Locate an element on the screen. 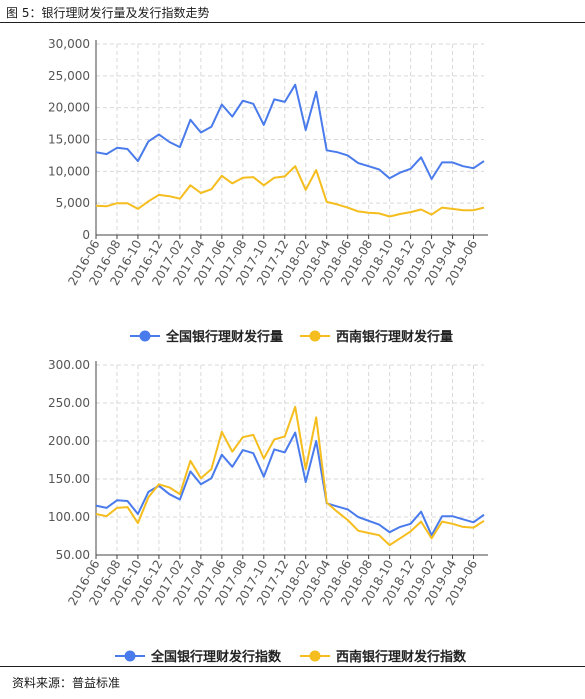 This screenshot has height=699, width=585. y-tick-label: 30,000 is located at coordinates (69, 44).